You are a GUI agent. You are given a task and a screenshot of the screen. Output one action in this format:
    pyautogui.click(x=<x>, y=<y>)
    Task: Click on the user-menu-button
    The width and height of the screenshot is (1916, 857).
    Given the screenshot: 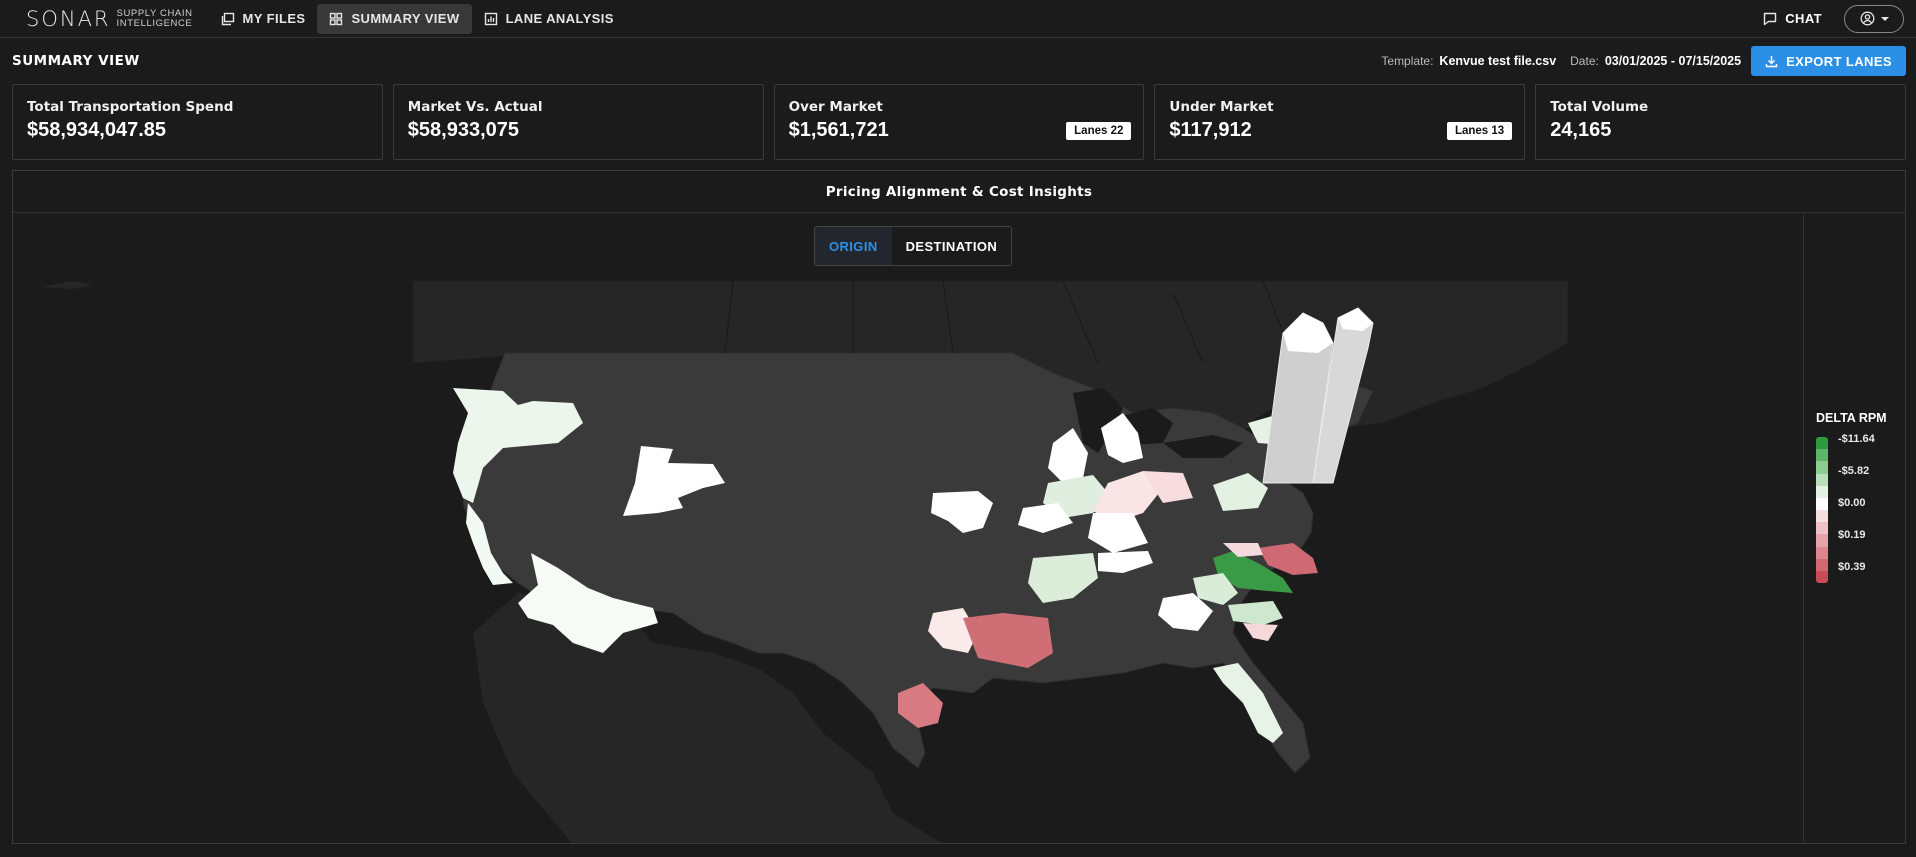 What is the action you would take?
    pyautogui.click(x=1874, y=18)
    